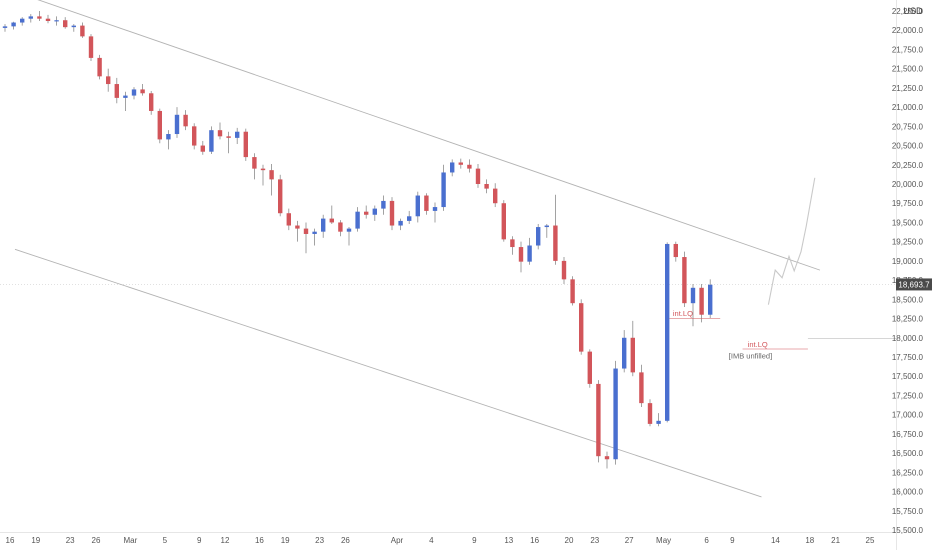 The image size is (932, 555). Describe the element at coordinates (319, 540) in the screenshot. I see `x-tick-label: 23` at that location.